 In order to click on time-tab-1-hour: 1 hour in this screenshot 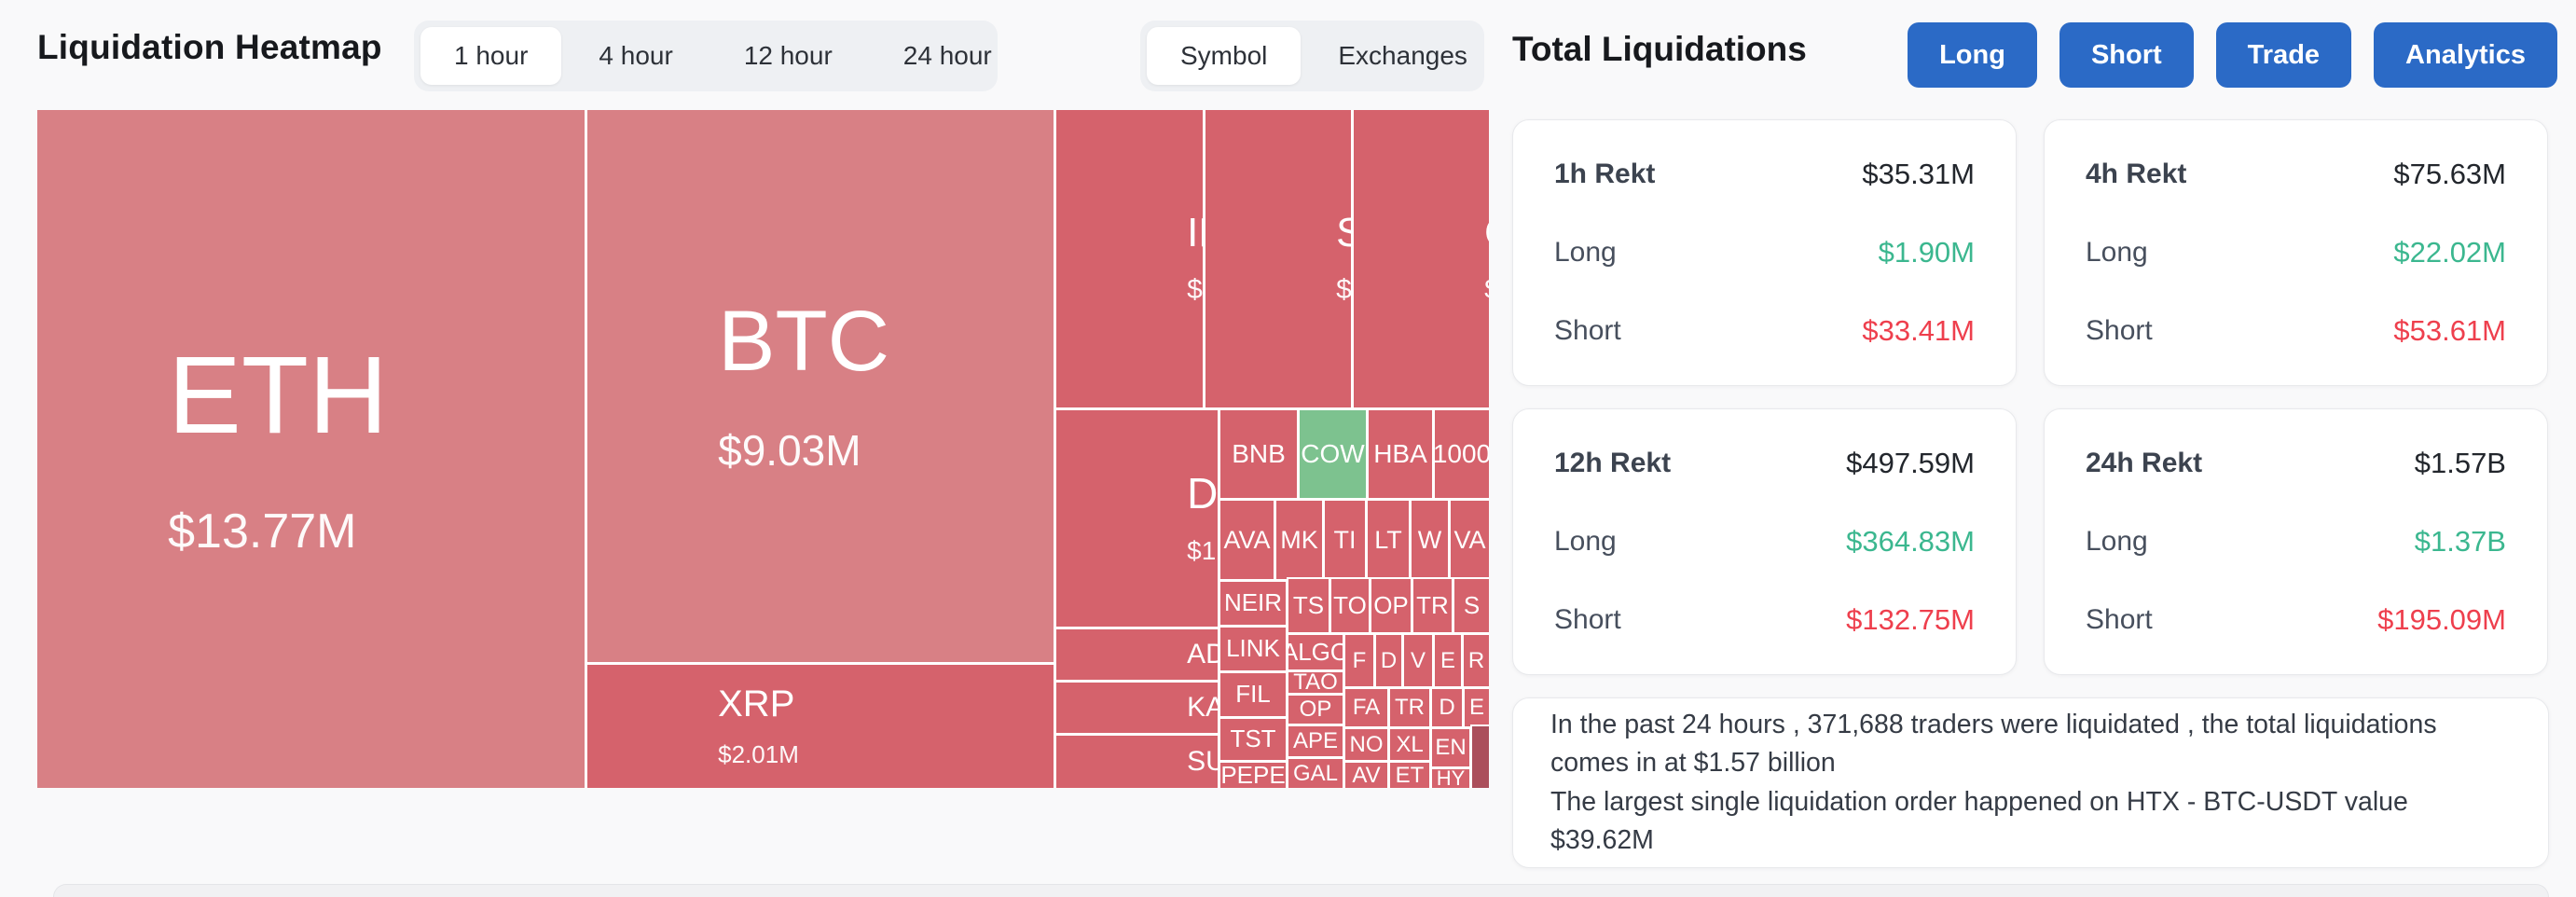, I will do `click(491, 56)`.